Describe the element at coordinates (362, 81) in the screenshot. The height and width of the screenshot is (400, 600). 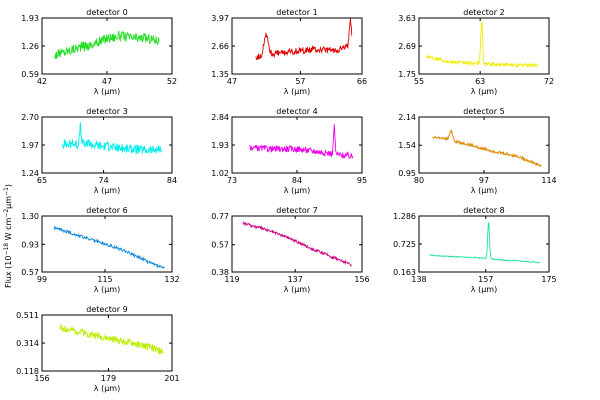
I see `x-tick-label: 66` at that location.